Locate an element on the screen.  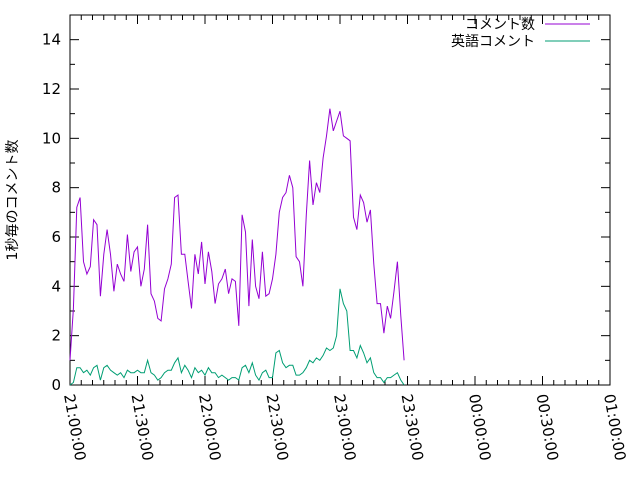
x-tick-label: 21:00:00 is located at coordinates (74, 427).